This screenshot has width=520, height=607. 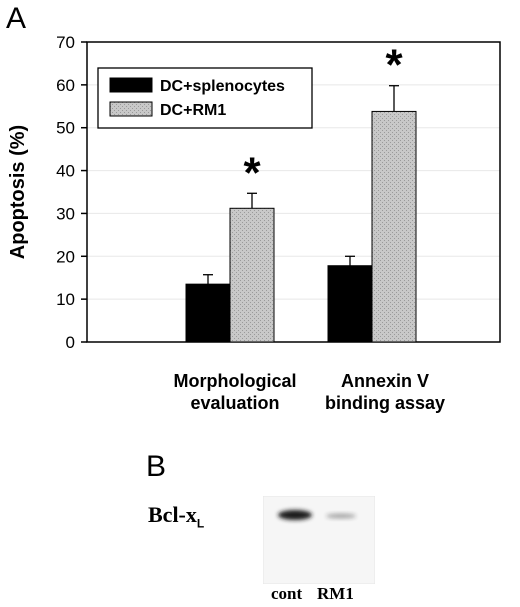 I want to click on category-label-annexin: Annexin V binding assay, so click(x=385, y=392).